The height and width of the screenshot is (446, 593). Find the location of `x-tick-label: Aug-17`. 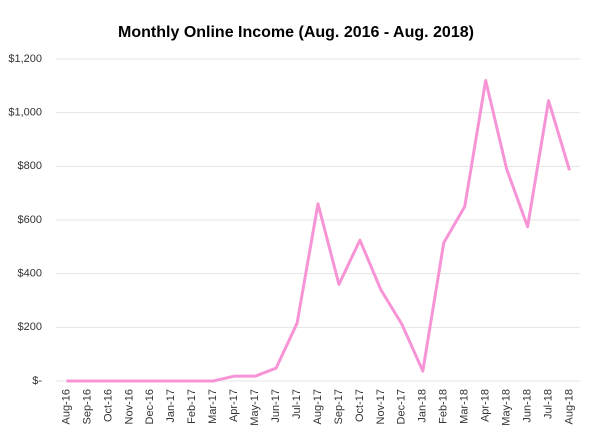

x-tick-label: Aug-17 is located at coordinates (318, 406).